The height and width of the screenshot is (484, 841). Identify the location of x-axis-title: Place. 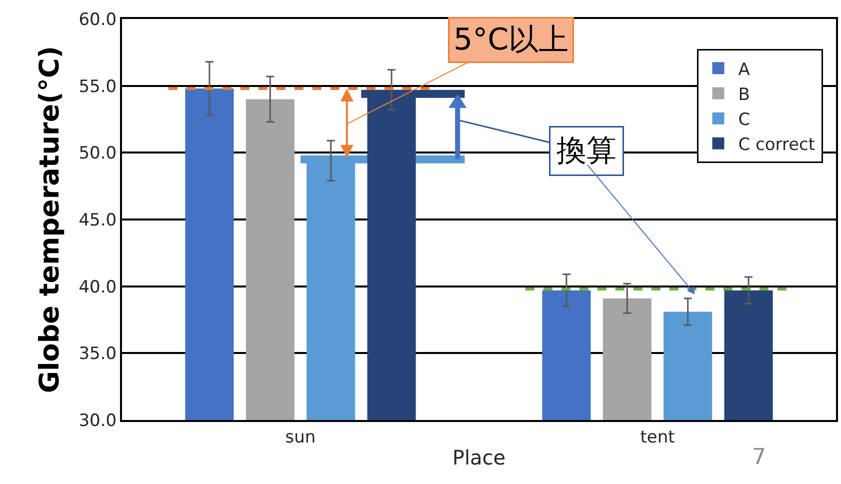
(479, 457).